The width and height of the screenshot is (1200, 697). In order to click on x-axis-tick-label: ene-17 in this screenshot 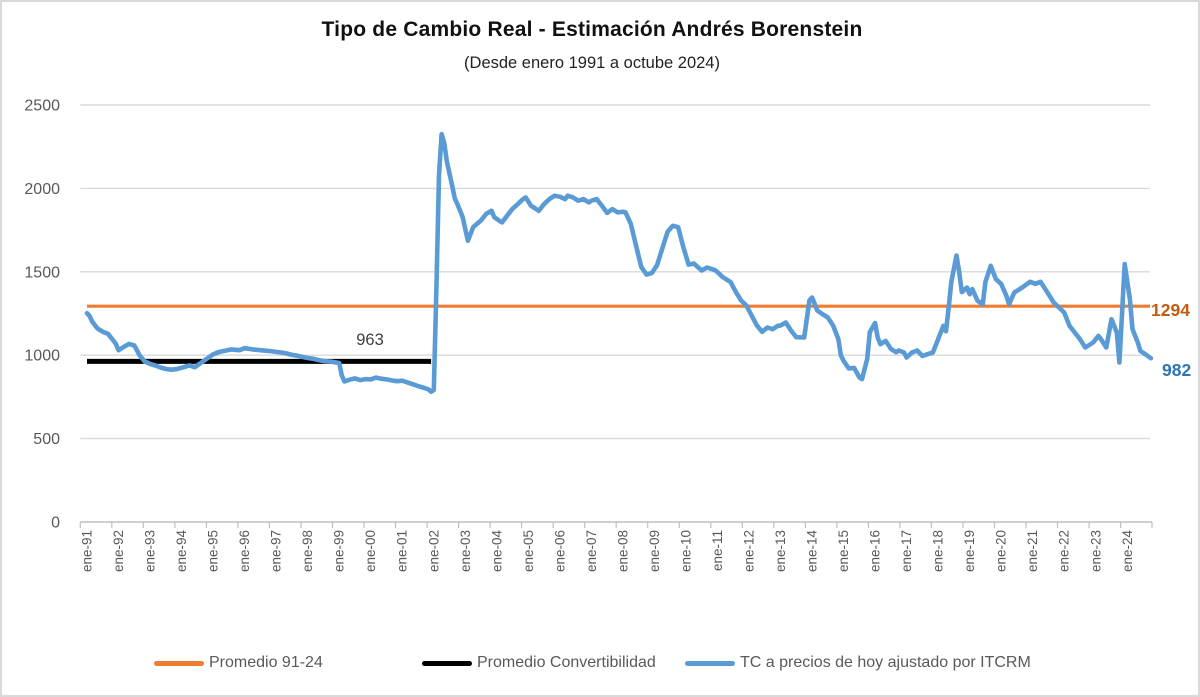, I will do `click(906, 551)`.